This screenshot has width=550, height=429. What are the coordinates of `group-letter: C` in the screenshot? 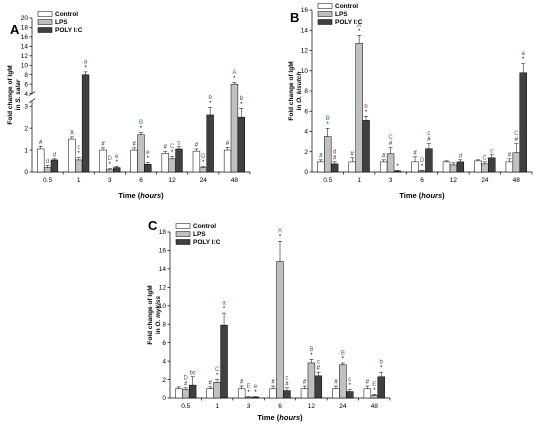 It's located at (217, 370).